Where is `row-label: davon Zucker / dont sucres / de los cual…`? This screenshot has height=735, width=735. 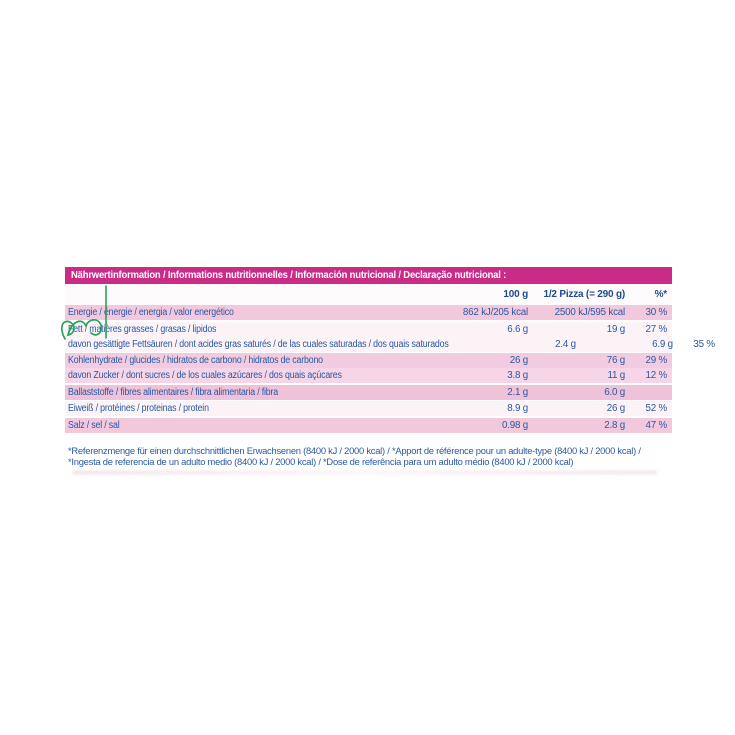
row-label: davon Zucker / dont sucres / de los cual… is located at coordinates (205, 375).